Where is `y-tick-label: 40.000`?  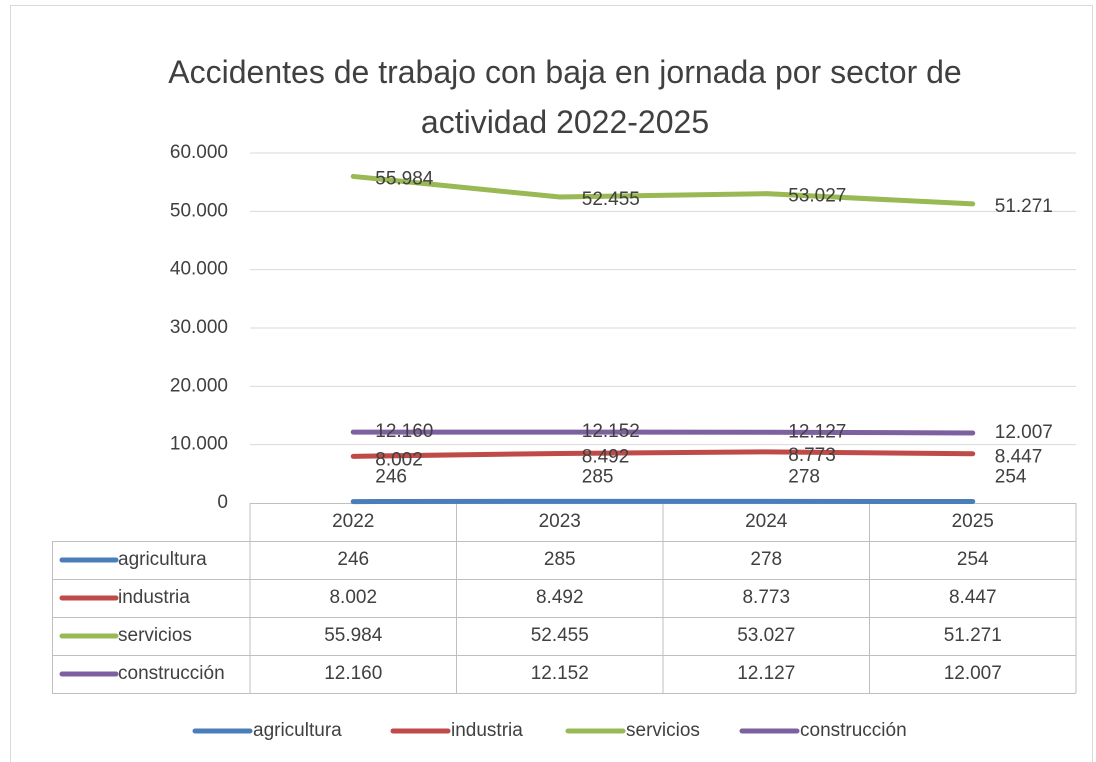 y-tick-label: 40.000 is located at coordinates (199, 269).